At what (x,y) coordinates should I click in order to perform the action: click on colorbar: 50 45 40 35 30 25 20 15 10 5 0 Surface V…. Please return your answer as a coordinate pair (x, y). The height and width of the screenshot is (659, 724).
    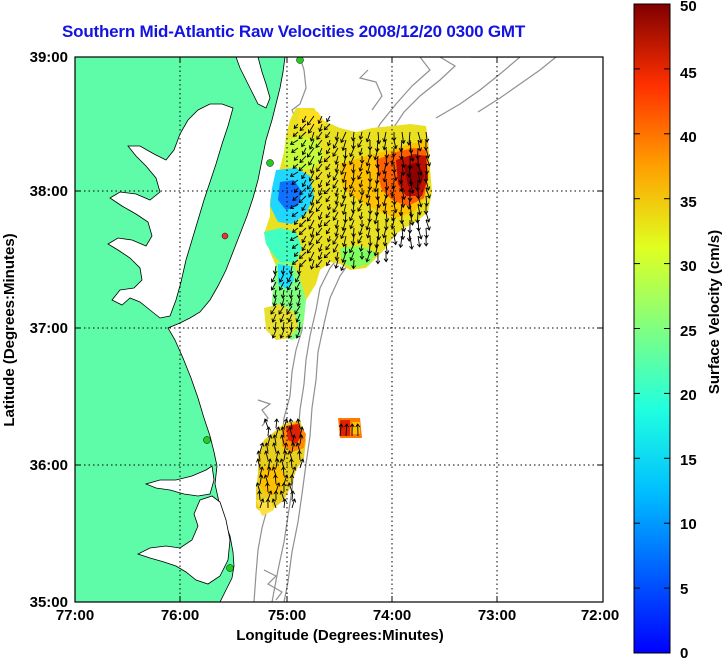
    Looking at the image, I should click on (678, 329).